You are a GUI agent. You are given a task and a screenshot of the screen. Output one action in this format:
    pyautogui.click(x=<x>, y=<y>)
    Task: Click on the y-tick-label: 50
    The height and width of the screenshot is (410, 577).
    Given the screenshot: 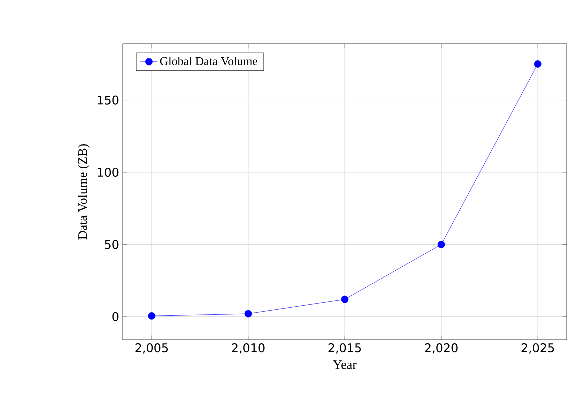 What is the action you would take?
    pyautogui.click(x=112, y=245)
    